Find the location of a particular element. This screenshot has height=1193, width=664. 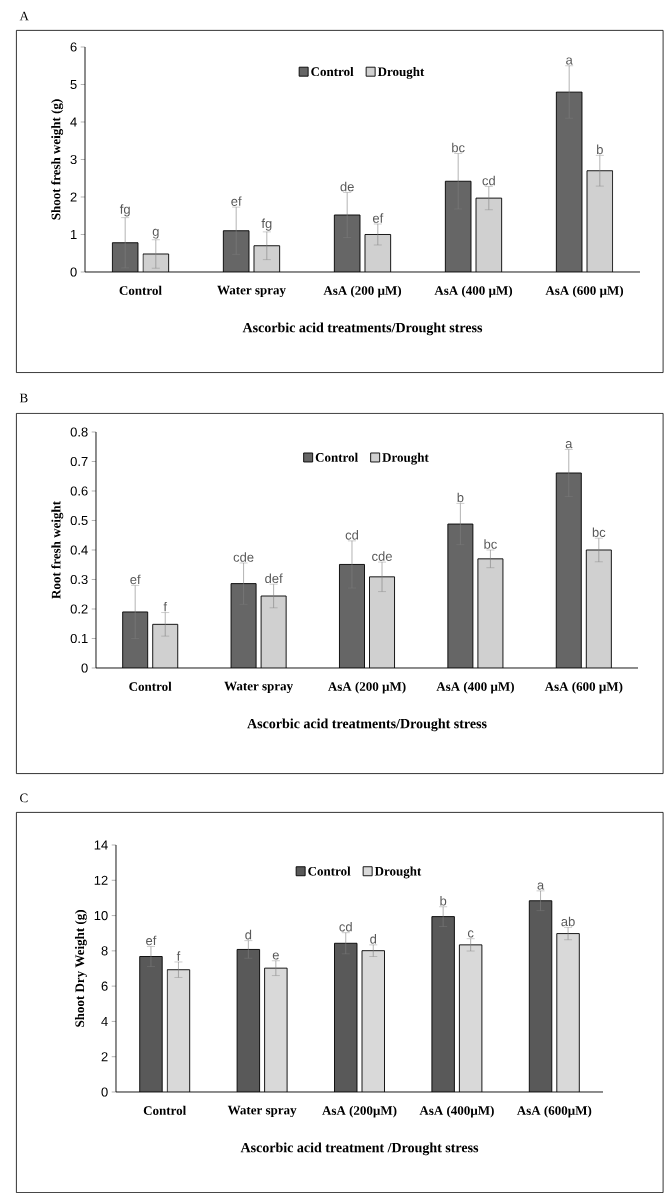

data-label: g is located at coordinates (155, 233).